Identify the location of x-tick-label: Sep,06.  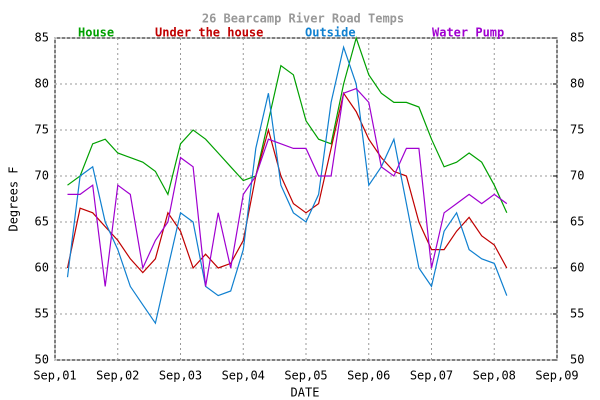
(368, 376).